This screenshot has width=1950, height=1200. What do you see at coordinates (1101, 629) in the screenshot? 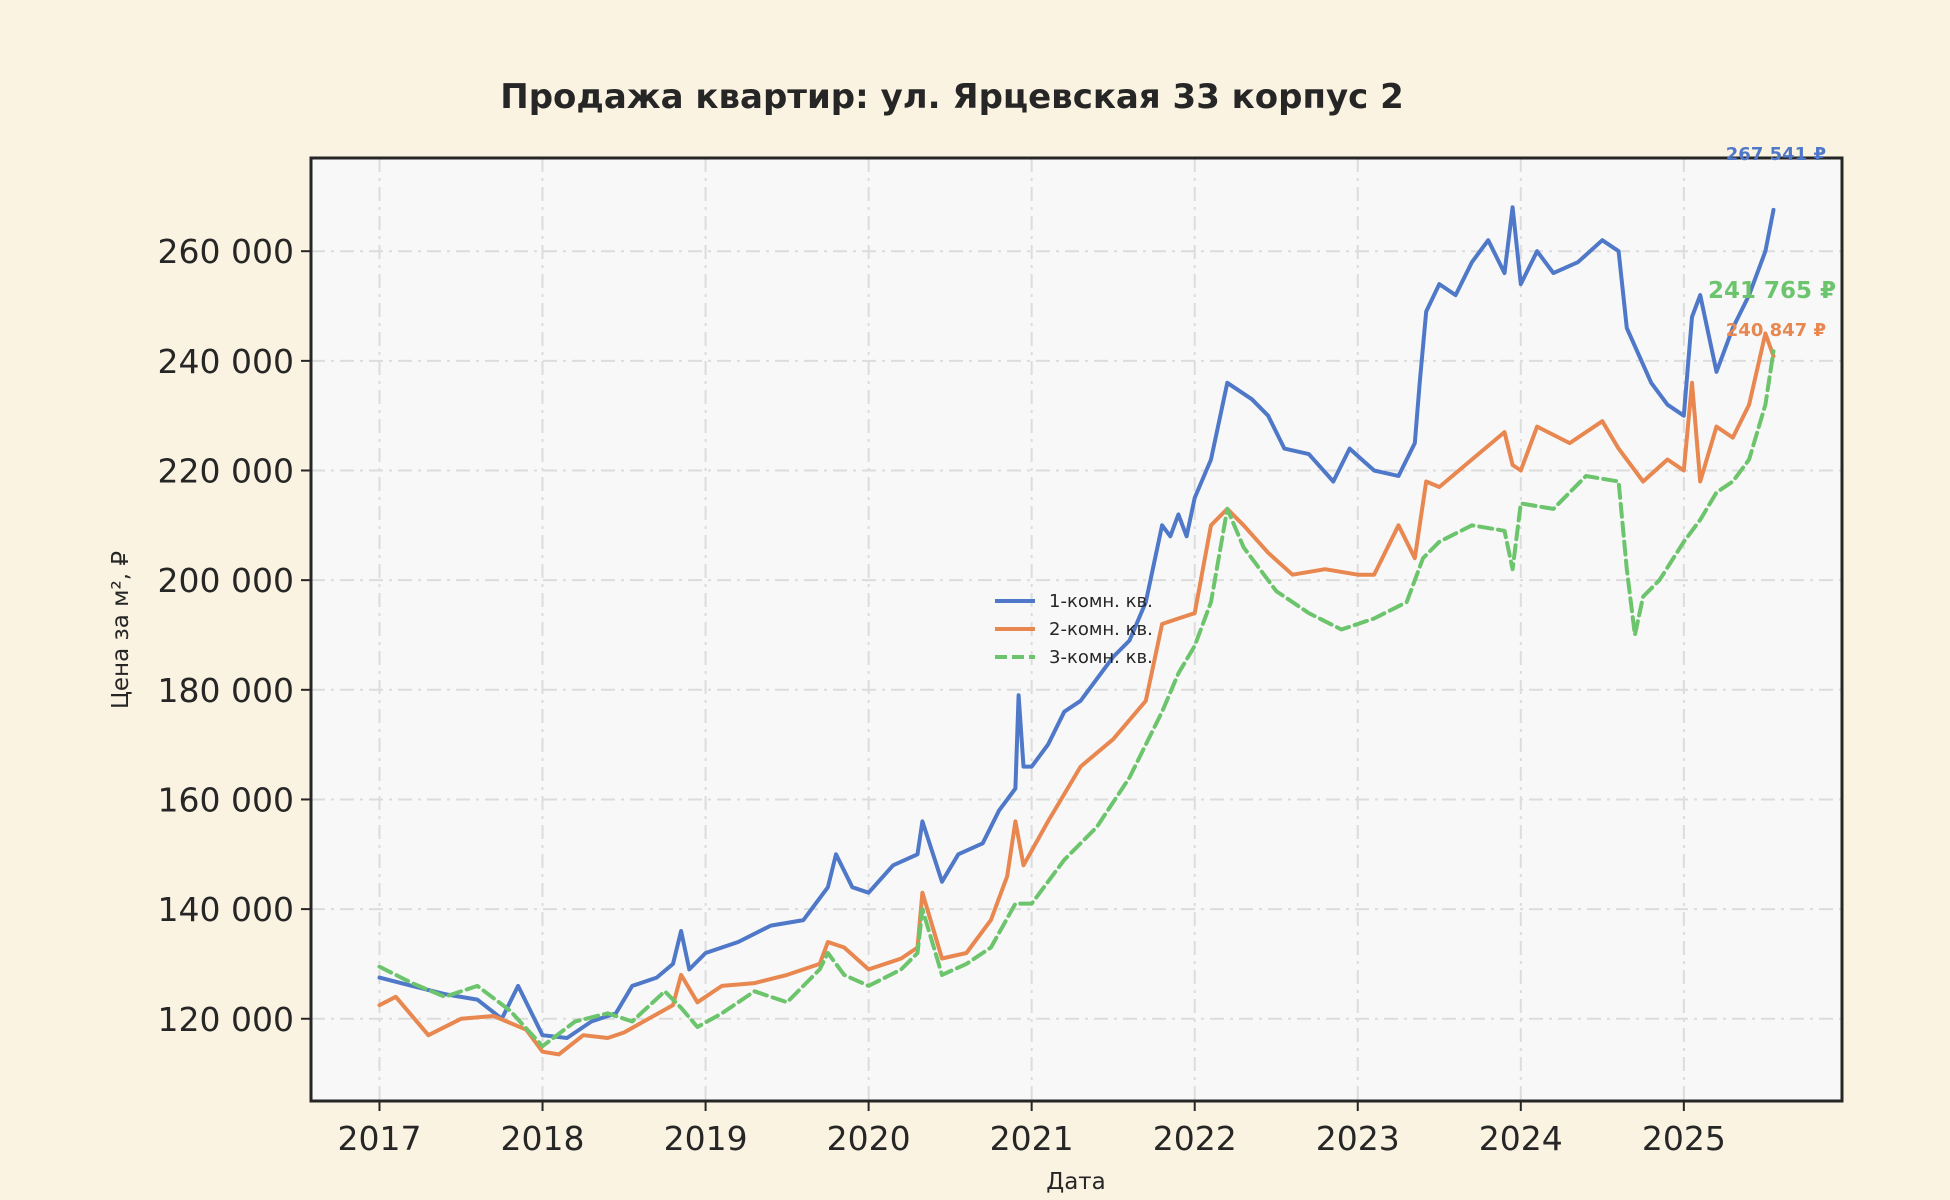
I see `legend-label-2: 2-комн. кв.` at bounding box center [1101, 629].